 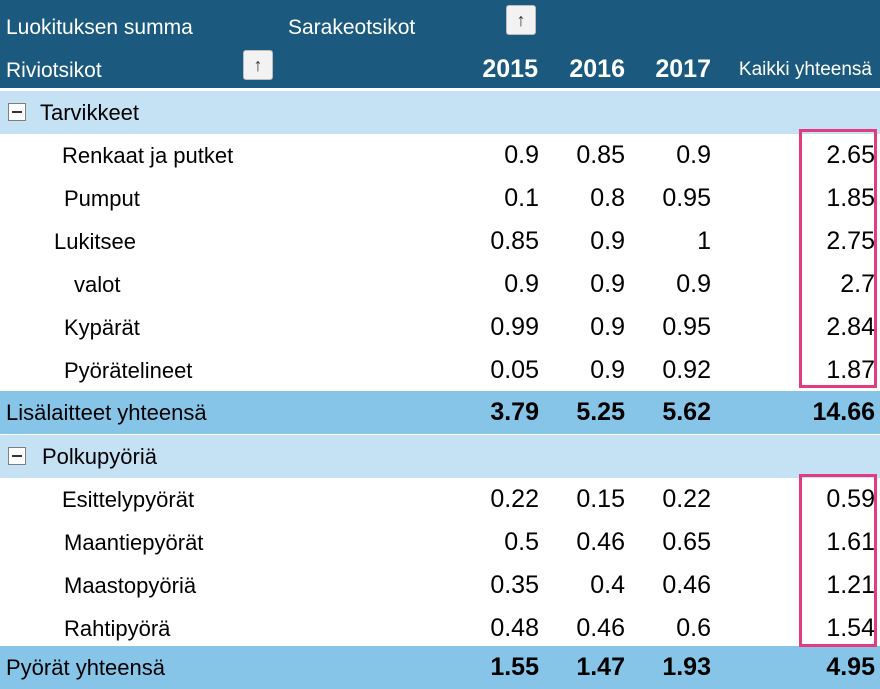 I want to click on row-label: Esittelypyörät, so click(x=128, y=499).